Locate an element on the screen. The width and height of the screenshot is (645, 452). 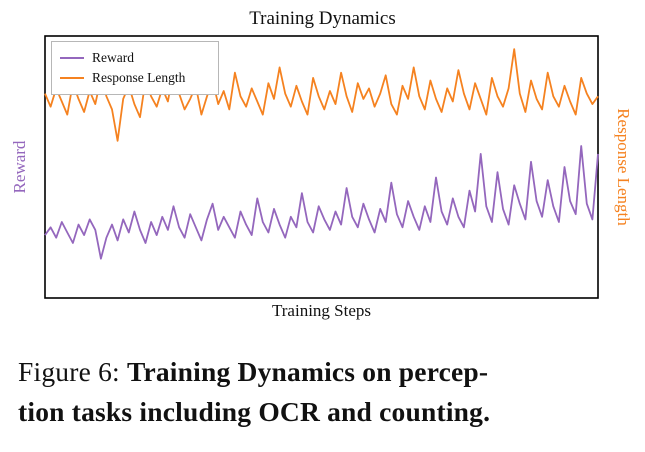
legend-label-response-length: Response Length is located at coordinates (139, 77).